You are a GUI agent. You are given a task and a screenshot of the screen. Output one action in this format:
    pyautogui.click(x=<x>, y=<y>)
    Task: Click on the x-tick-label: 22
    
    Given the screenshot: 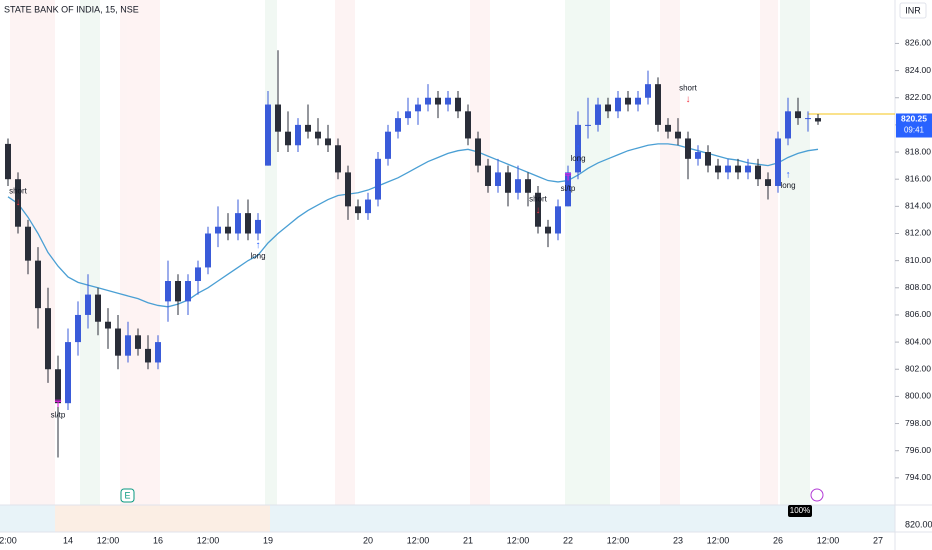 What is the action you would take?
    pyautogui.click(x=568, y=540)
    